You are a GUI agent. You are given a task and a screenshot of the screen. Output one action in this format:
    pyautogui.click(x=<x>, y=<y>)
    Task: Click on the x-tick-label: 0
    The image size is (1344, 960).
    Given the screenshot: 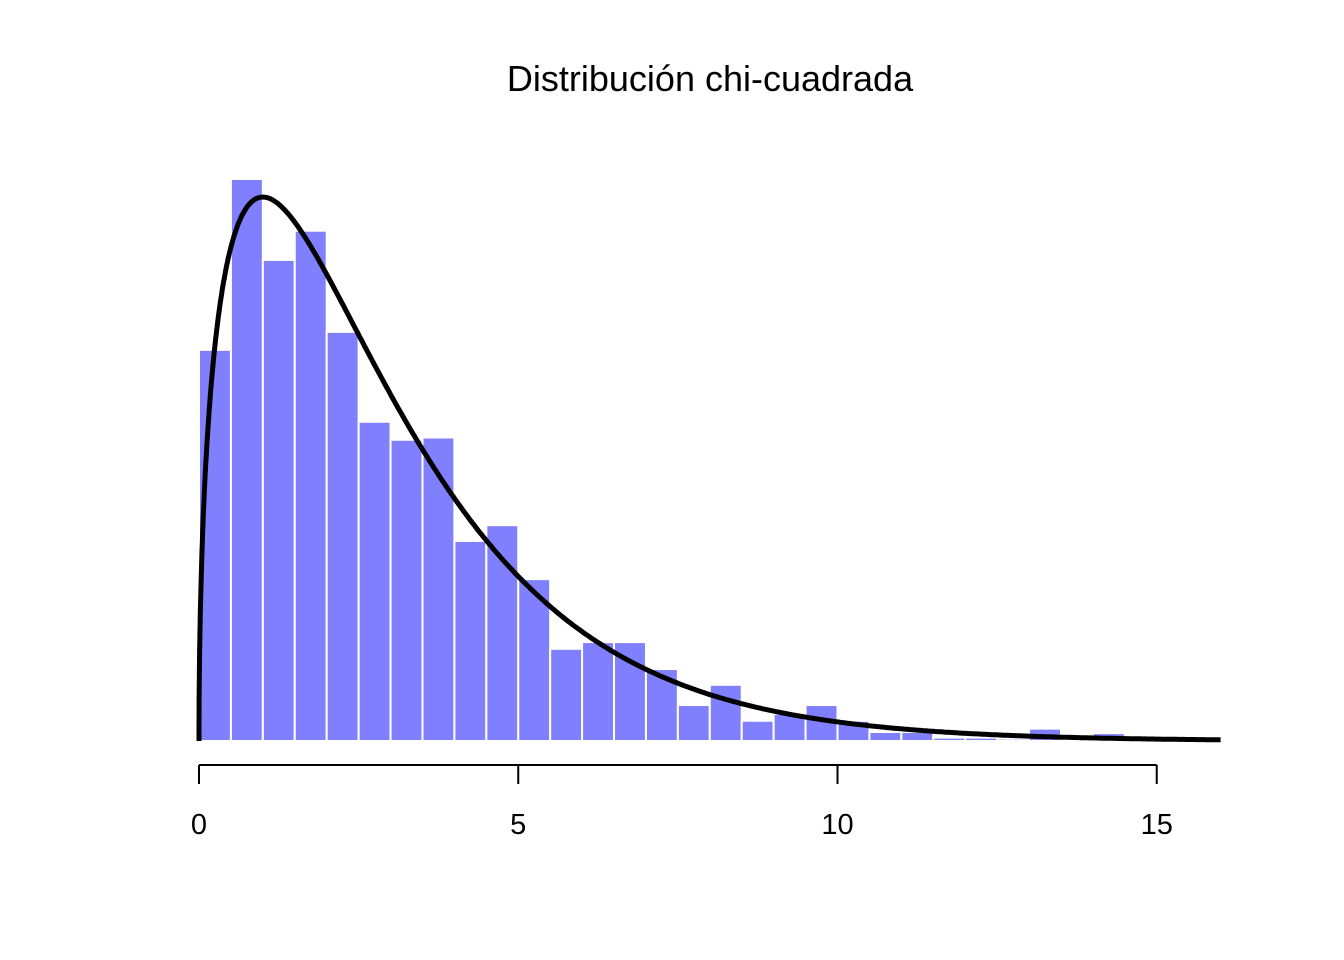 What is the action you would take?
    pyautogui.click(x=199, y=825)
    